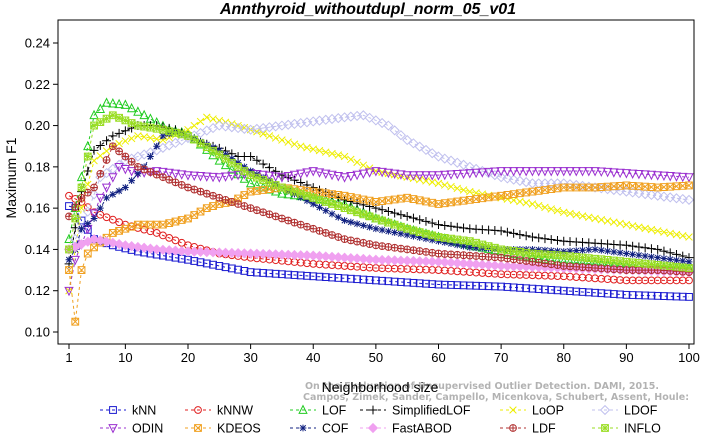 Image resolution: width=702 pixels, height=434 pixels. I want to click on legend-item-ldf: LDF, so click(528, 428).